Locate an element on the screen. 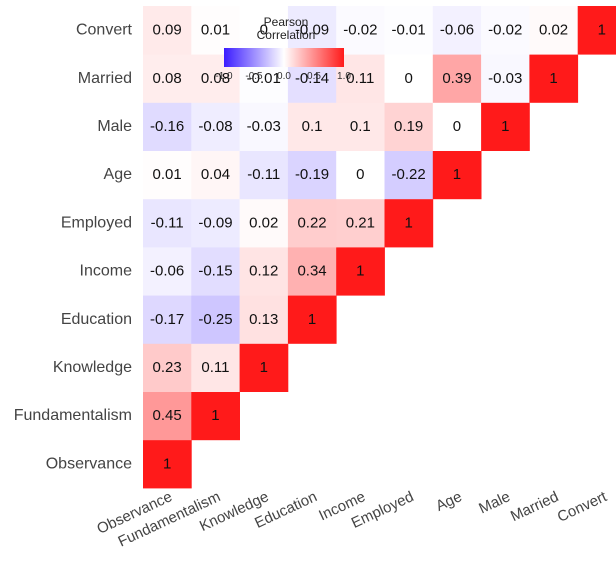  cell-male-education is located at coordinates (312, 126).